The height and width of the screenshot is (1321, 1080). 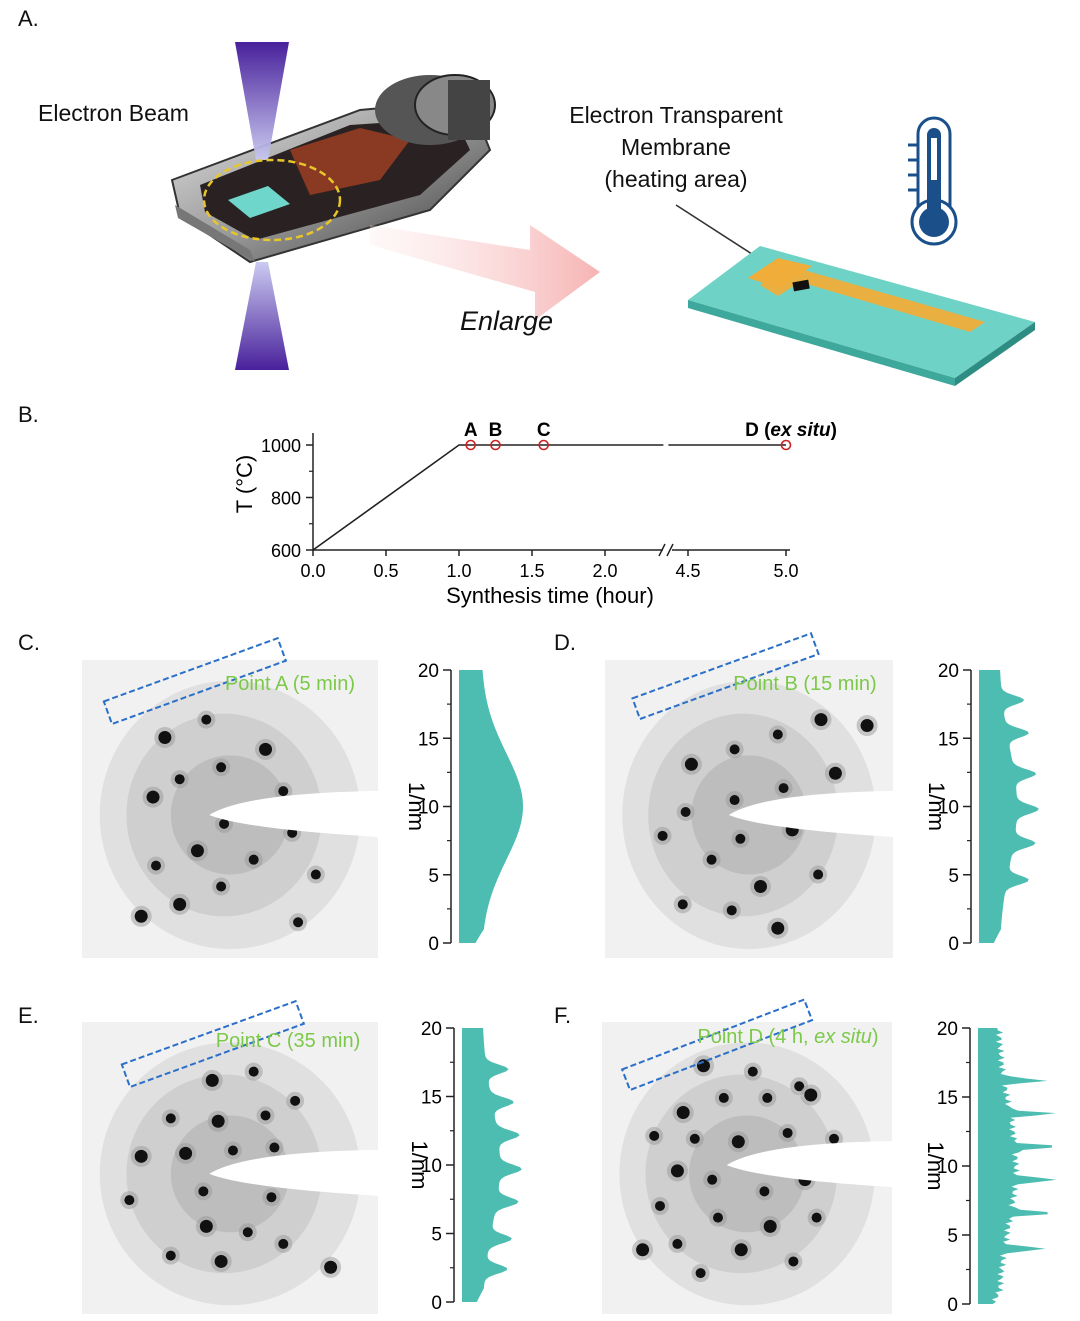 I want to click on membrane-label-line3: (heating area), so click(x=676, y=179).